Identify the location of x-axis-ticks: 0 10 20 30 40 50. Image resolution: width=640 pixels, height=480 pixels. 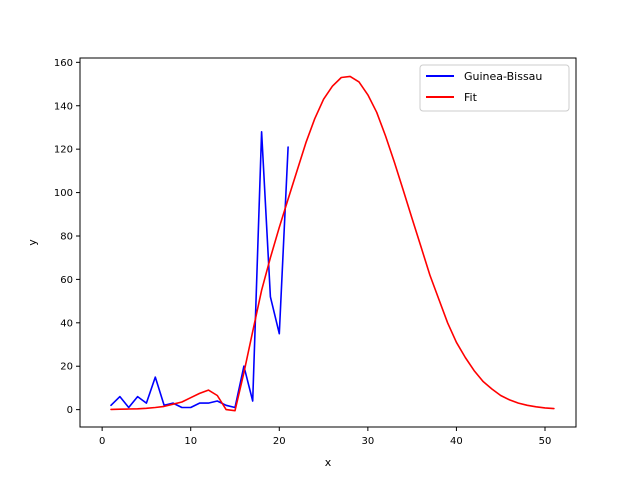
(325, 437).